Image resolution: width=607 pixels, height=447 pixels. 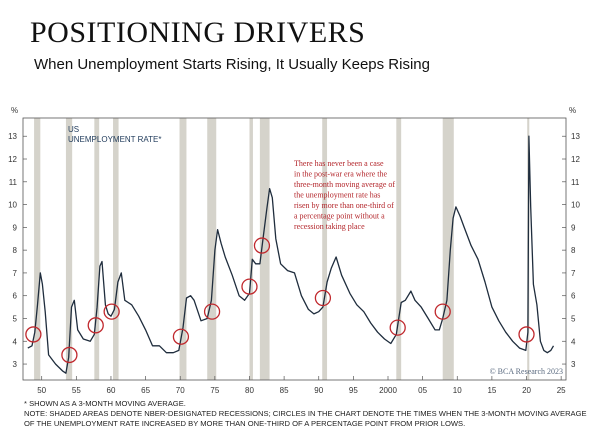 What do you see at coordinates (575, 136) in the screenshot?
I see `y-tick-label-right-13: 13` at bounding box center [575, 136].